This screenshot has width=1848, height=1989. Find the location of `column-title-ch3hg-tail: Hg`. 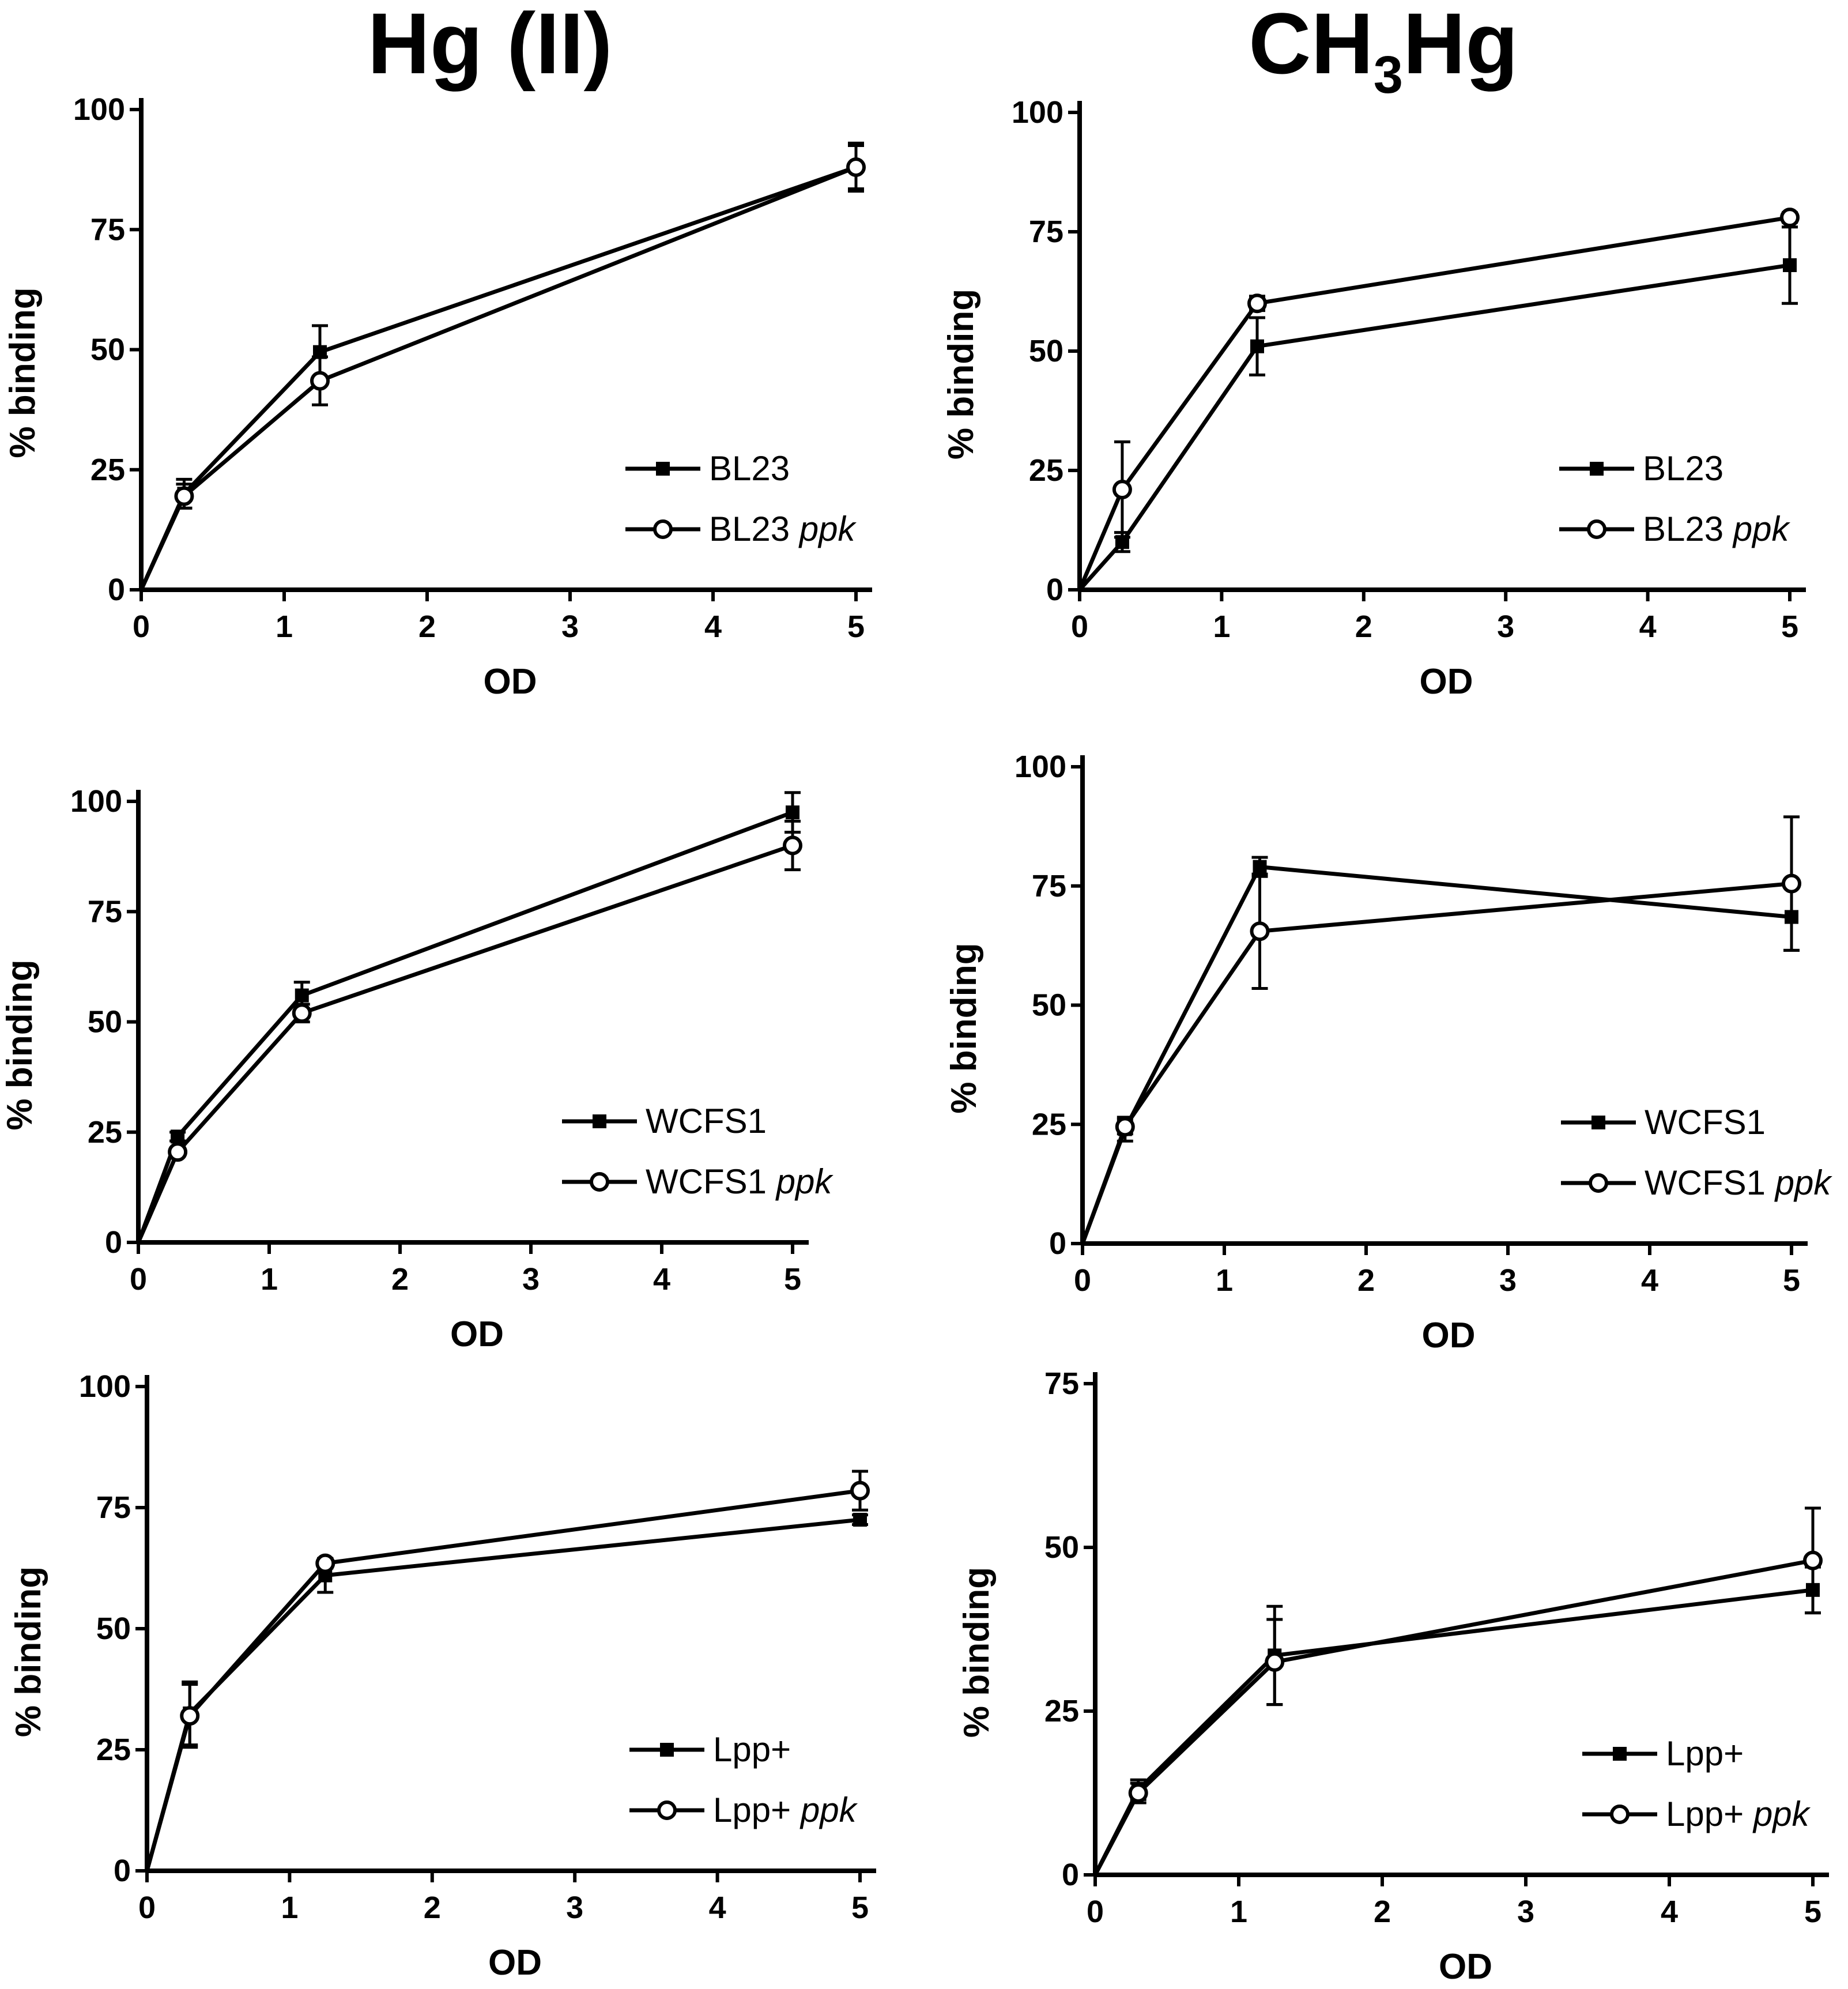

column-title-ch3hg-tail: Hg is located at coordinates (1460, 46).